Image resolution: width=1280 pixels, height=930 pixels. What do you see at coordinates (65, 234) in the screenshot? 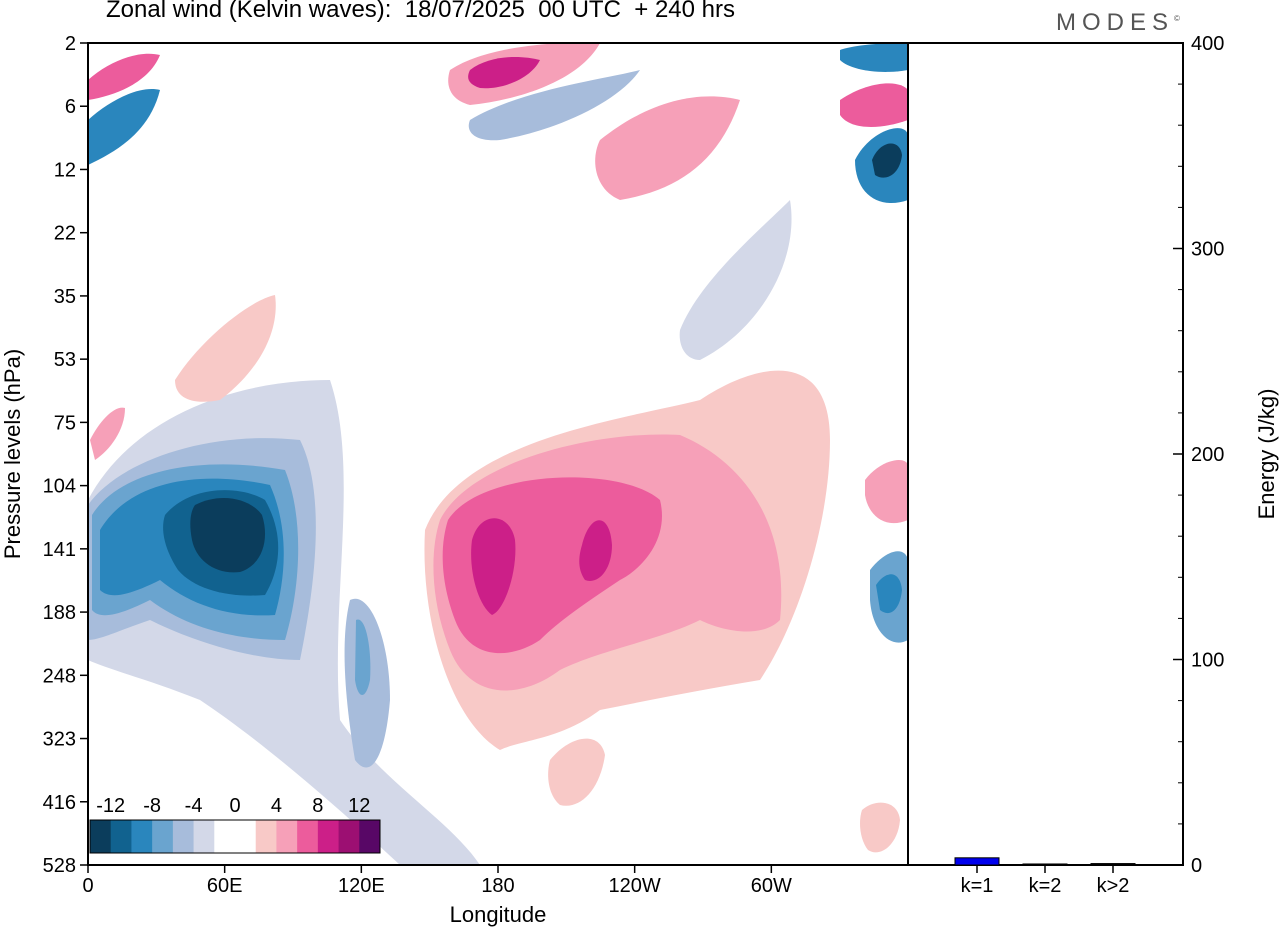
I see `y-tick-label: 22` at bounding box center [65, 234].